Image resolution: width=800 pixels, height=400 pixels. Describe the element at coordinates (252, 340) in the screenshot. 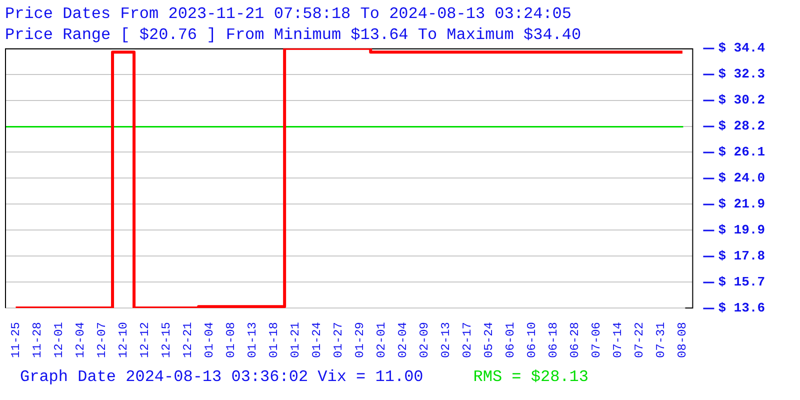

I see `x-tick-label: 01-13` at that location.